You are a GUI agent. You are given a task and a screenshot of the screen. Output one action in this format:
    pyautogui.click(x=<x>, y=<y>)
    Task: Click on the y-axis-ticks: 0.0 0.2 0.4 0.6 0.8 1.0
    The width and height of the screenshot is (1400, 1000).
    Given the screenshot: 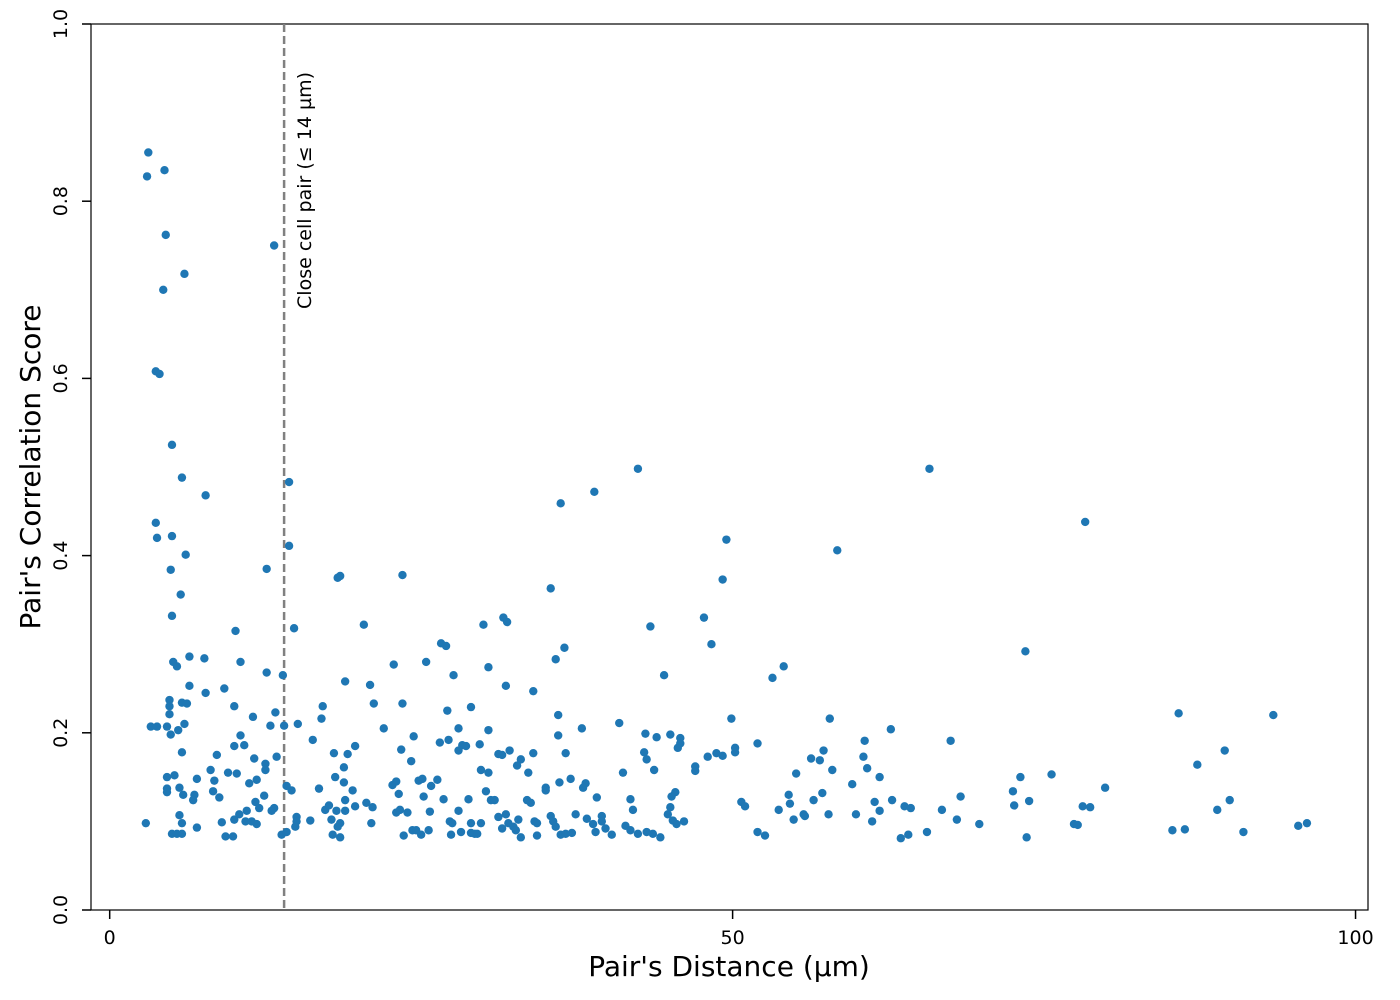 What is the action you would take?
    pyautogui.click(x=70, y=467)
    